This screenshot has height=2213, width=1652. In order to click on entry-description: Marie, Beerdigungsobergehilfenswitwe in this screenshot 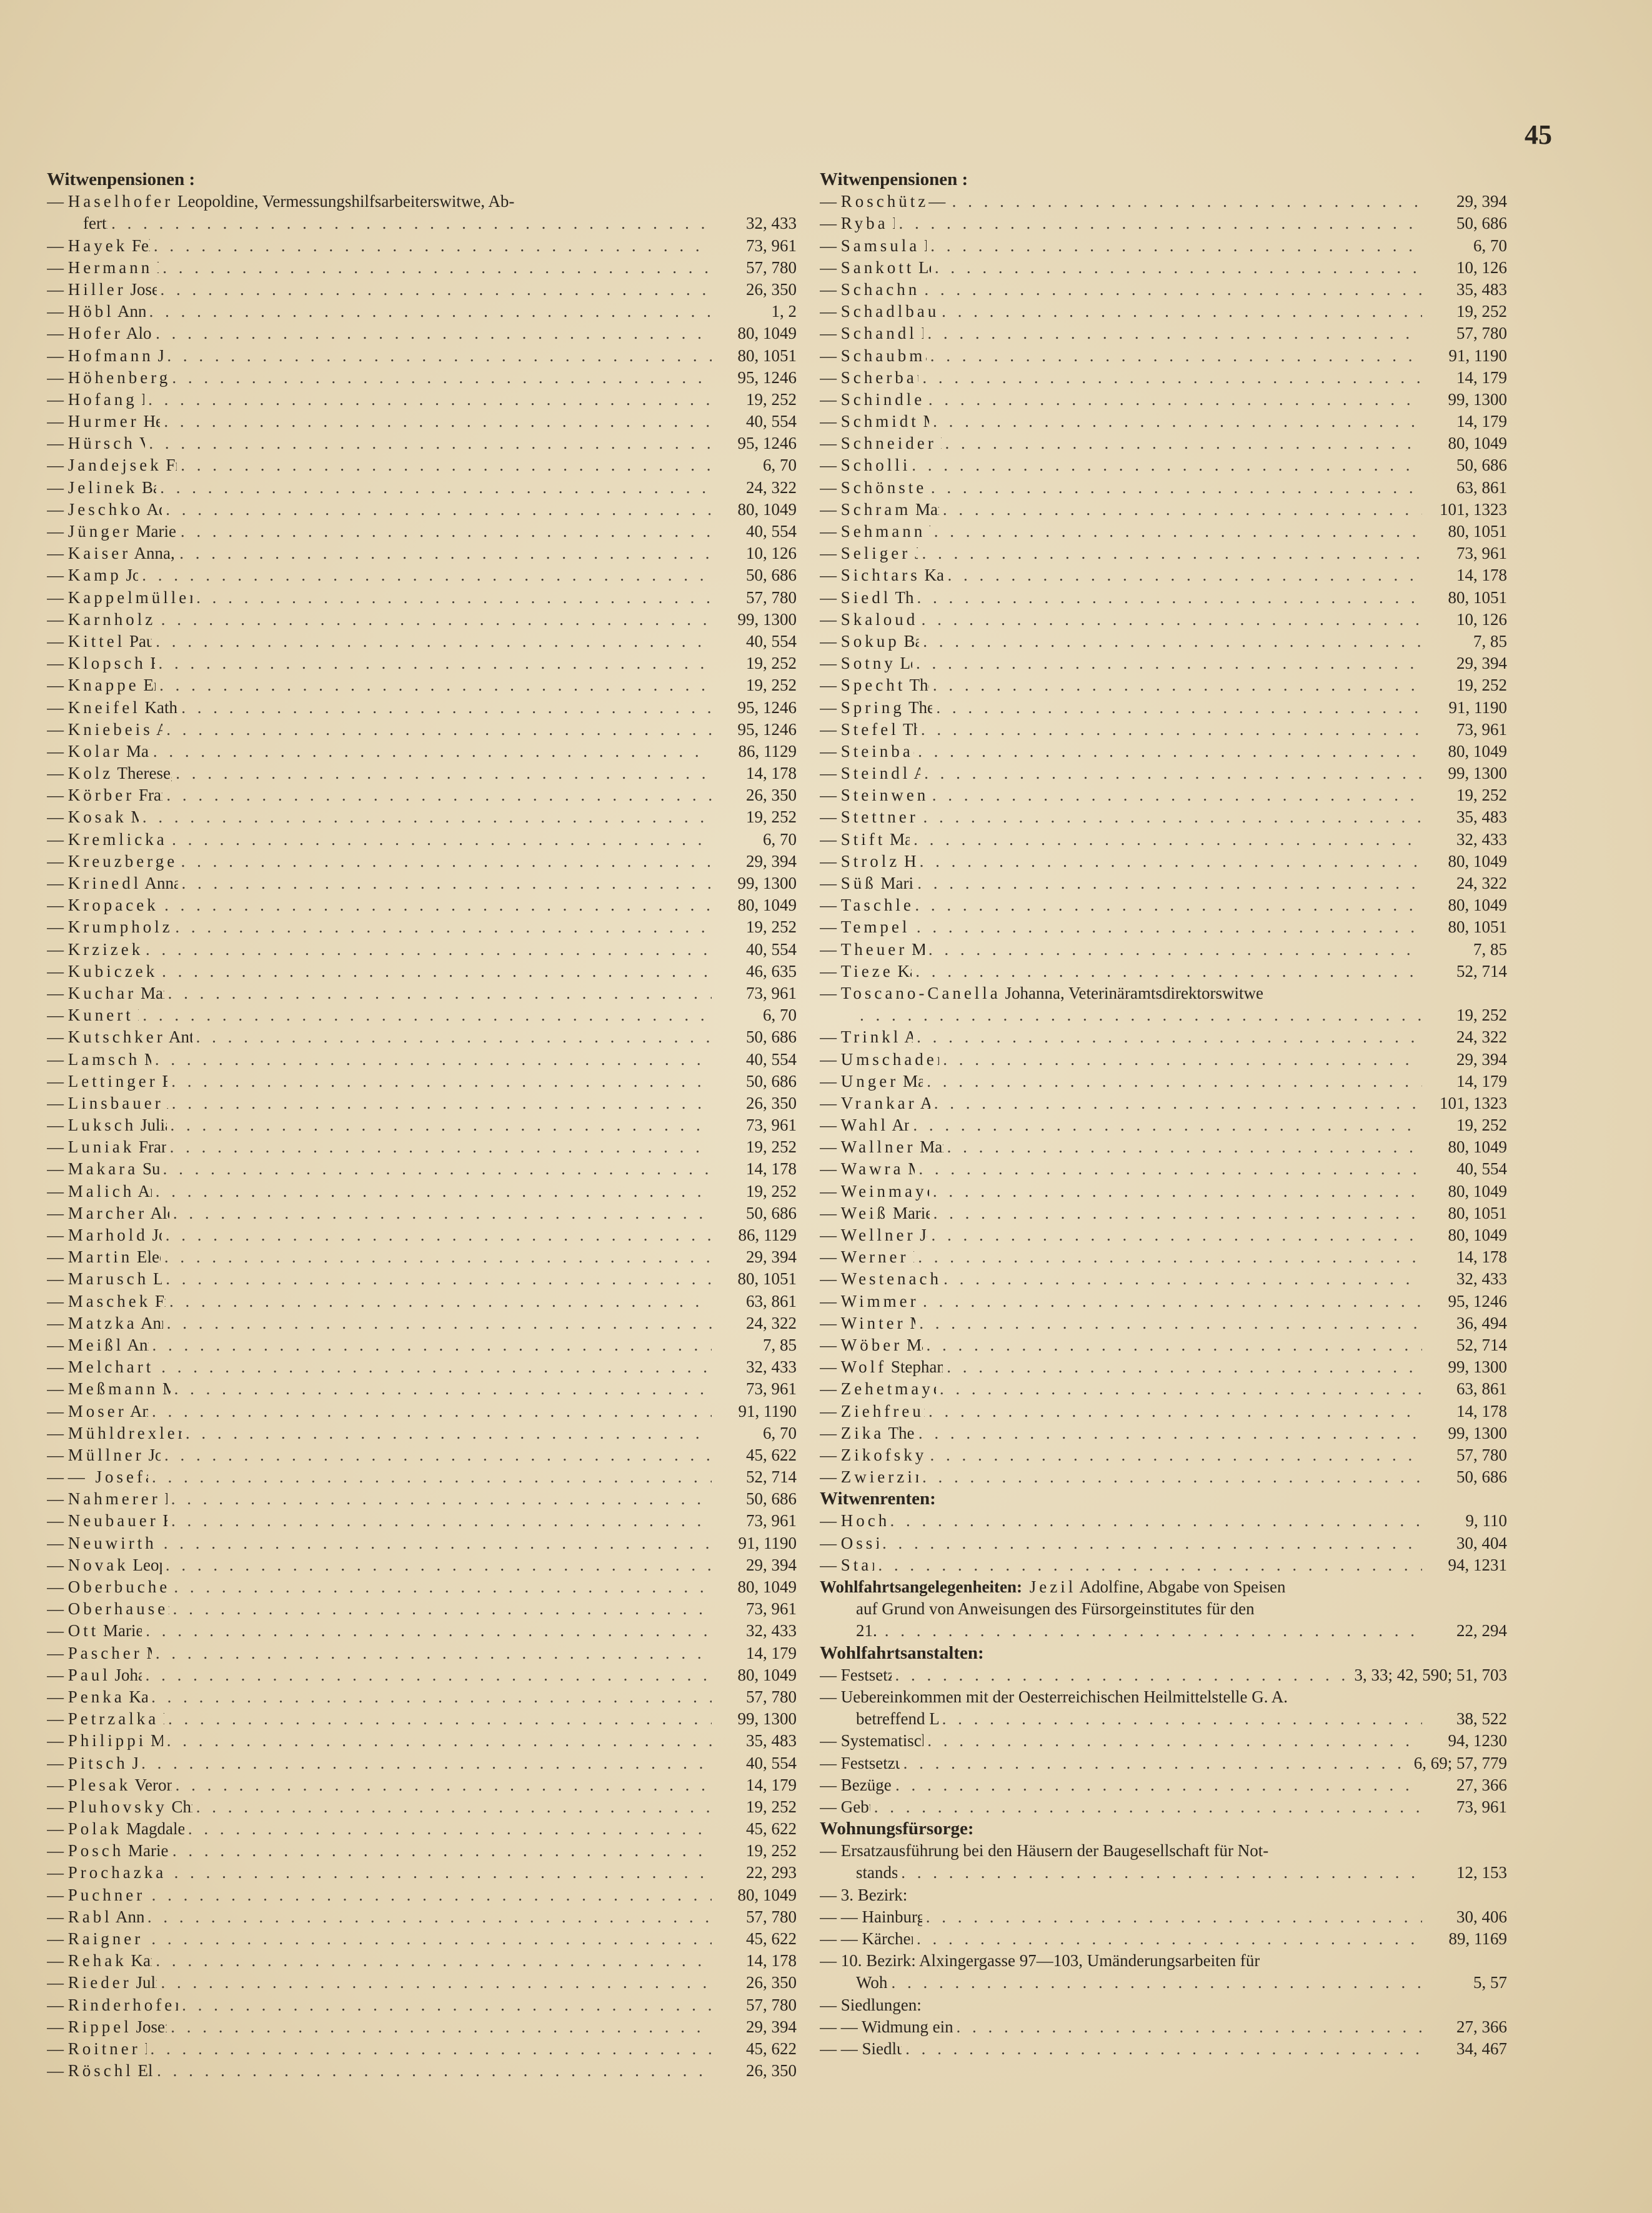, I will do `click(939, 443)`.